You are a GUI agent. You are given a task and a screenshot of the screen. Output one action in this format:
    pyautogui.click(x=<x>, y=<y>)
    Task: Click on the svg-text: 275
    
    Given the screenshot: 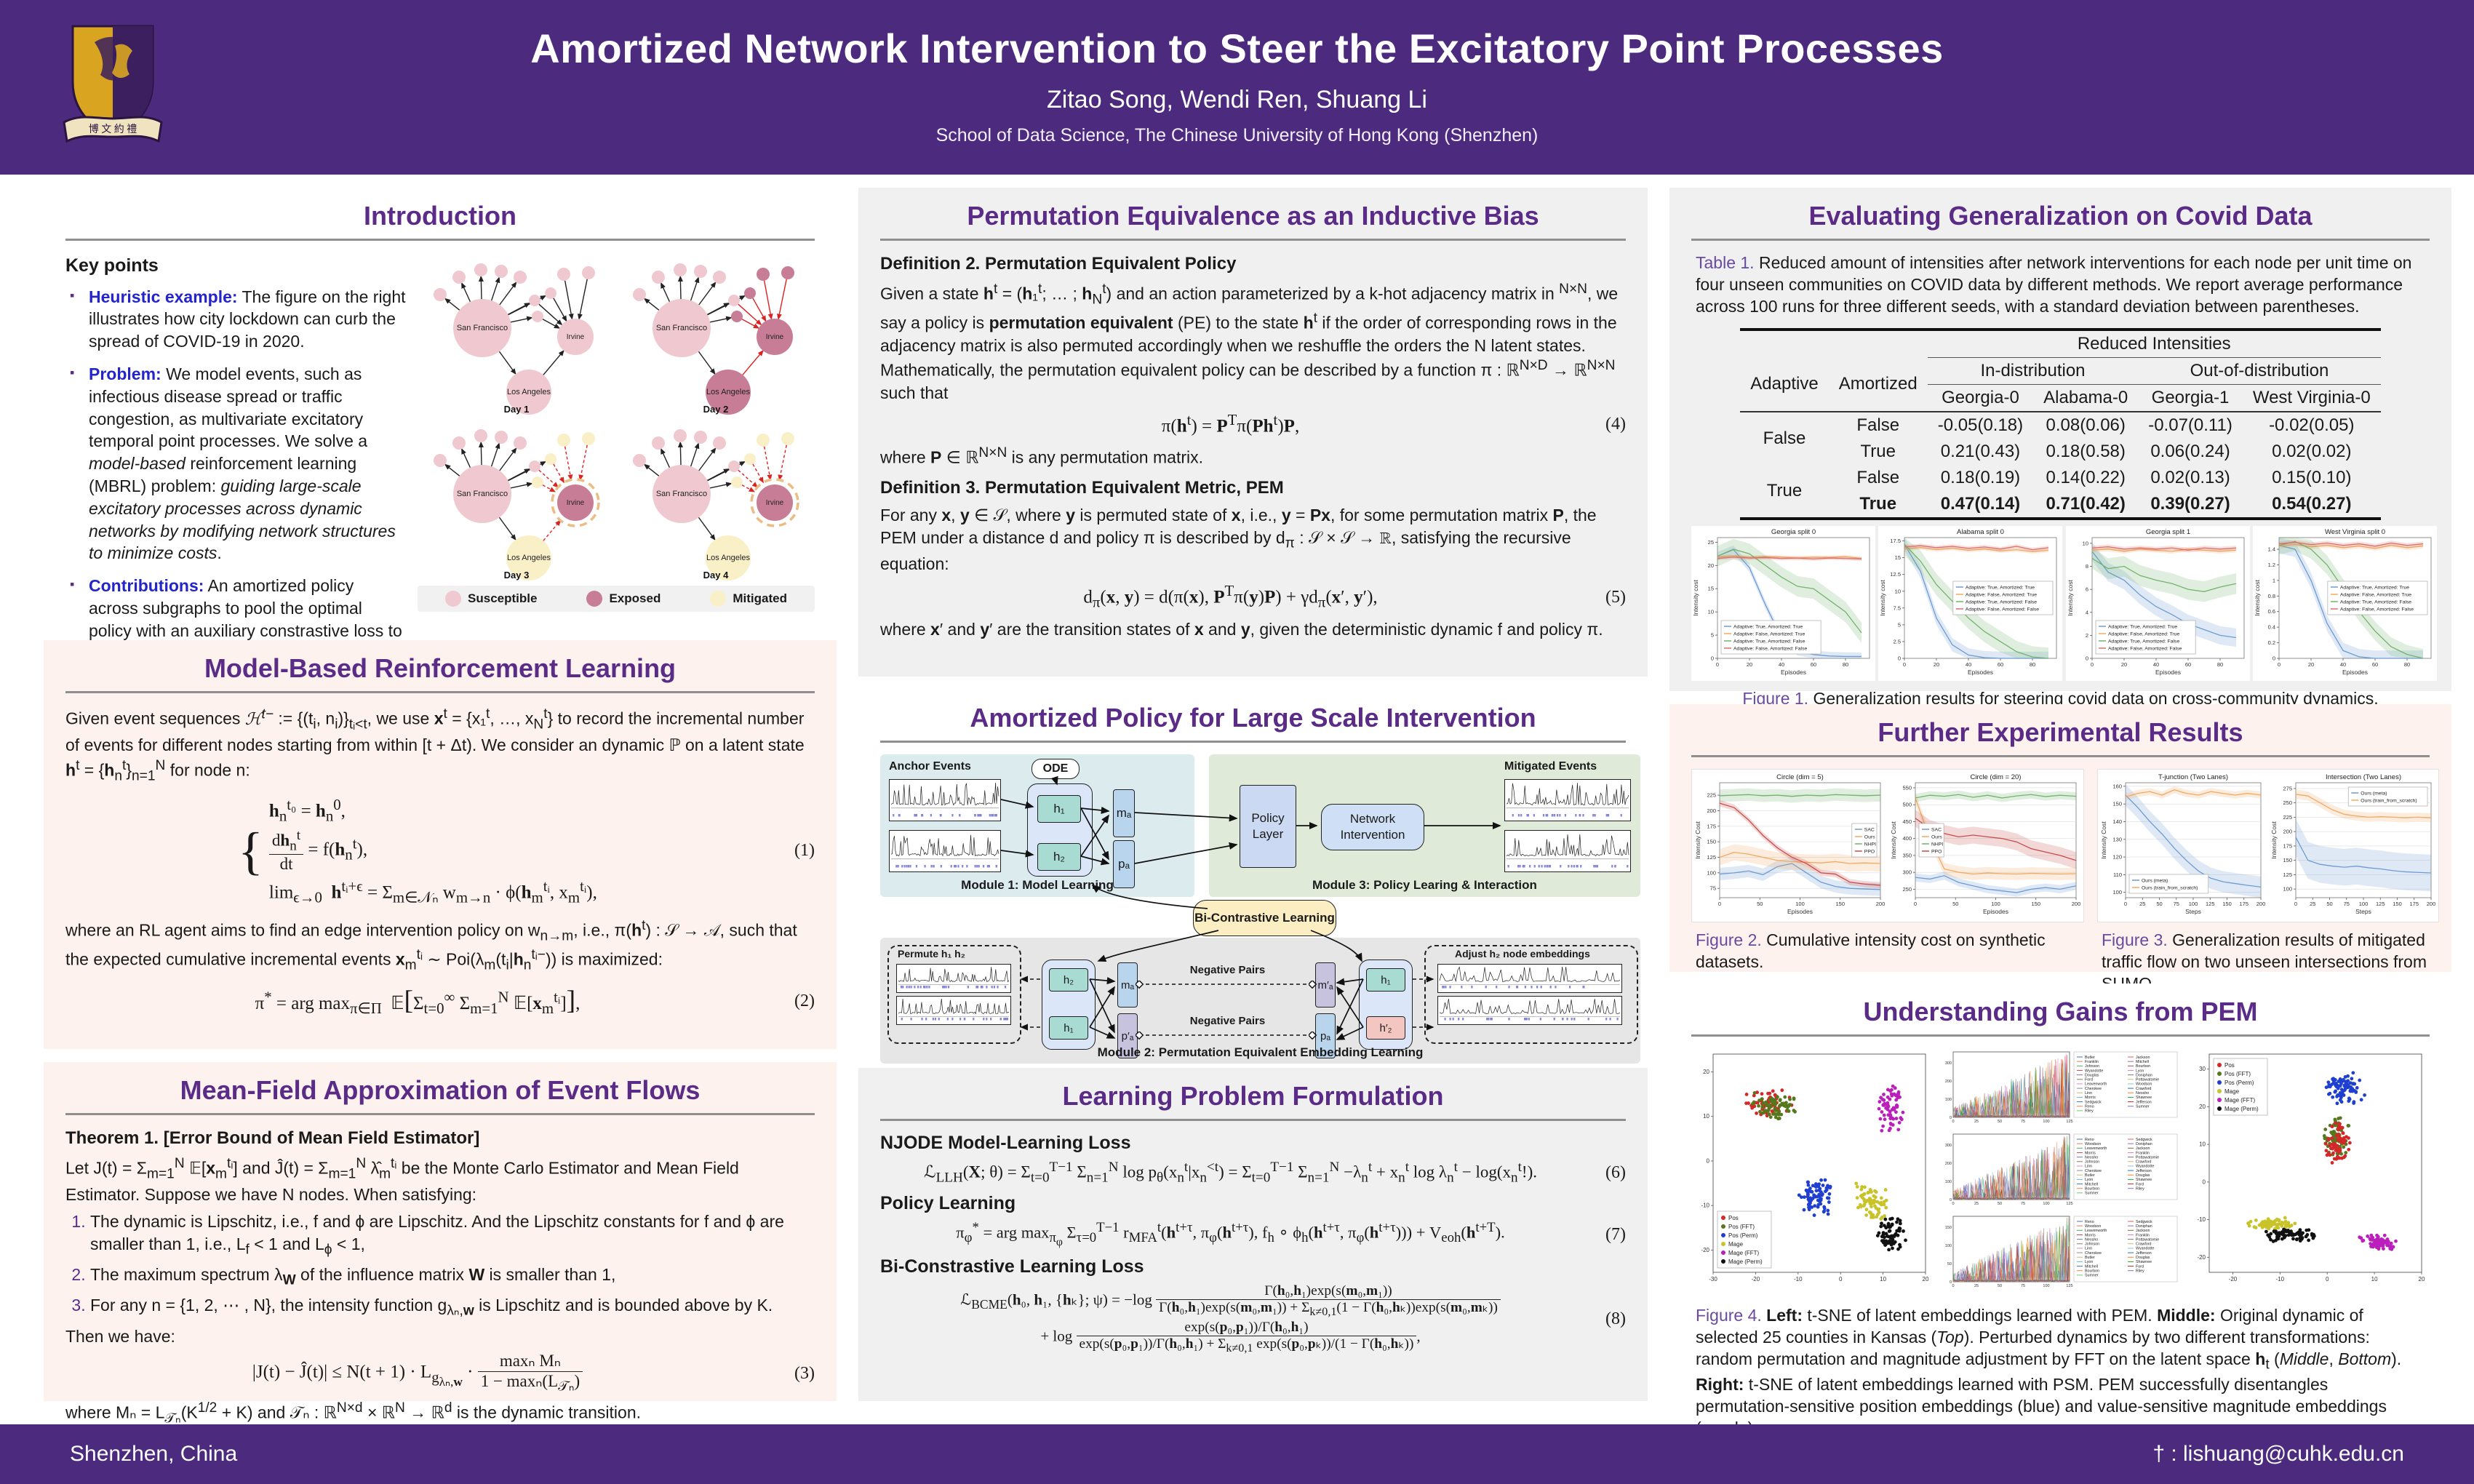 What is the action you would take?
    pyautogui.click(x=2288, y=788)
    